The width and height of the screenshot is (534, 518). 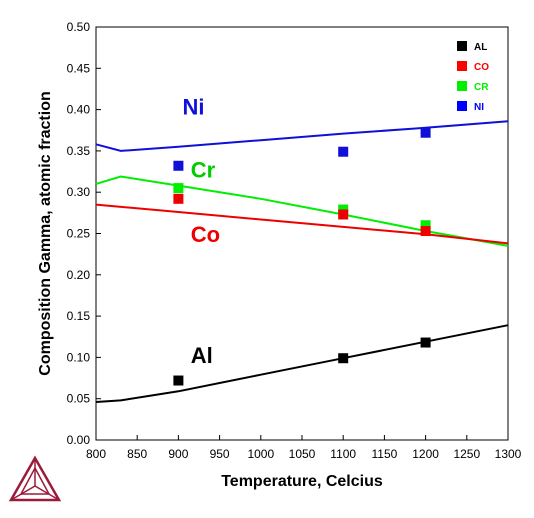 I want to click on y-tick-label: 0.45, so click(x=79, y=68).